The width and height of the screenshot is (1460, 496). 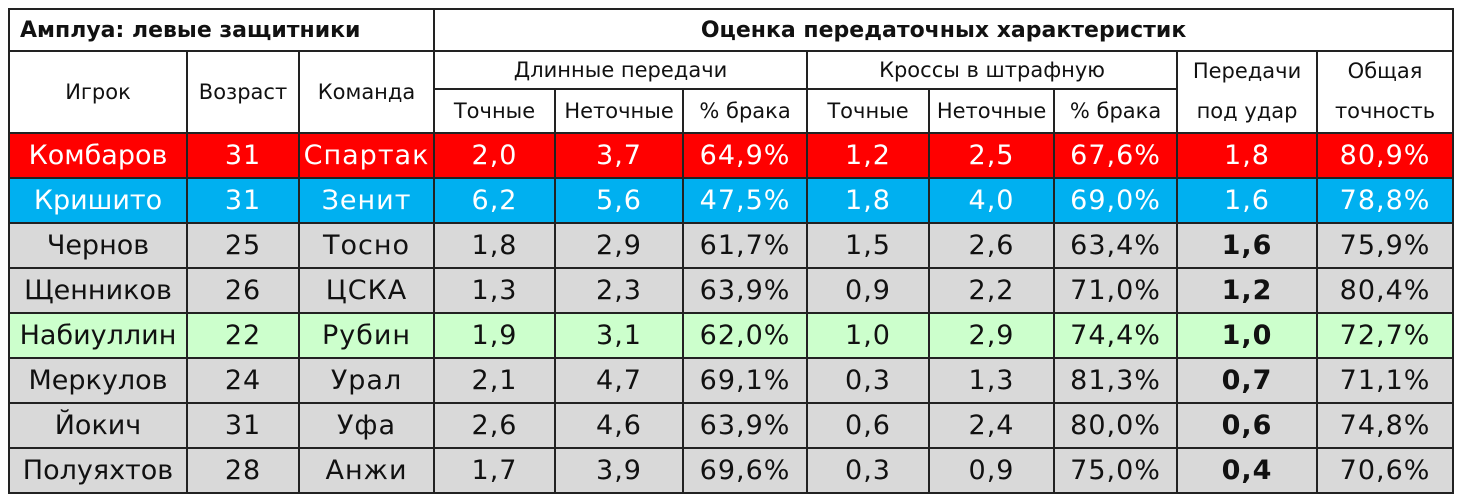 I want to click on cell: 80,4%, so click(x=1385, y=290).